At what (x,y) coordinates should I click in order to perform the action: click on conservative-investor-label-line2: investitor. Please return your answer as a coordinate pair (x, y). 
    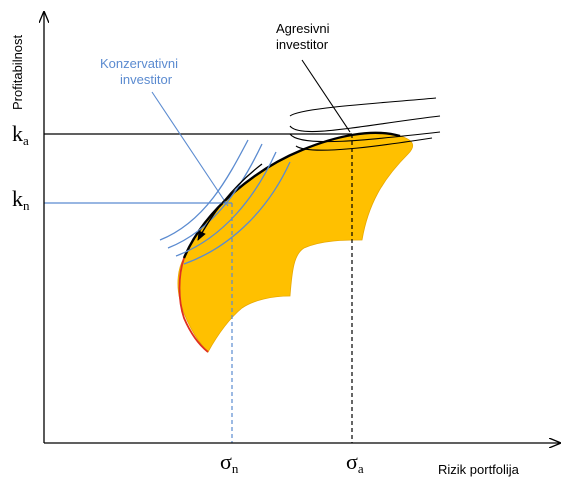
    Looking at the image, I should click on (146, 79).